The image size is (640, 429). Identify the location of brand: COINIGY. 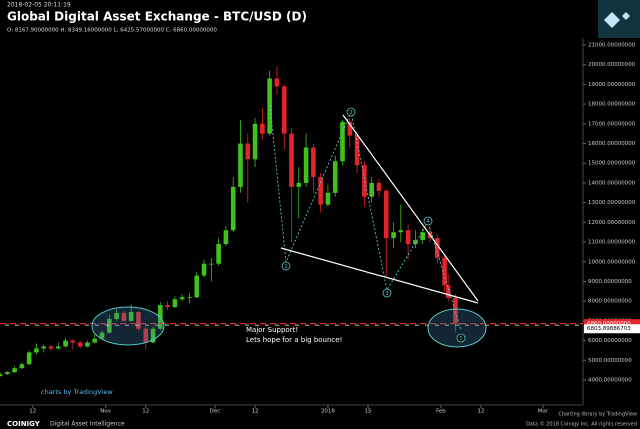
(24, 424).